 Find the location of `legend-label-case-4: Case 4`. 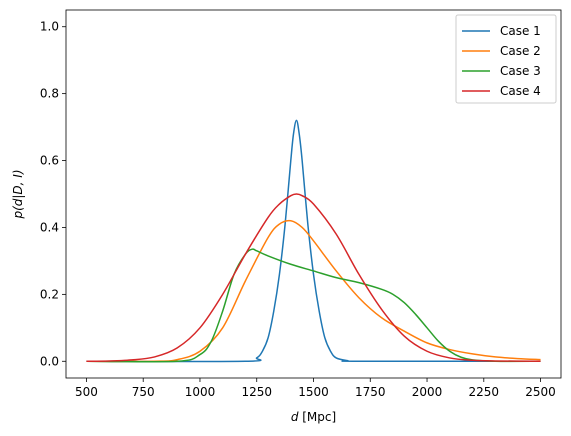

legend-label-case-4: Case 4 is located at coordinates (520, 91).